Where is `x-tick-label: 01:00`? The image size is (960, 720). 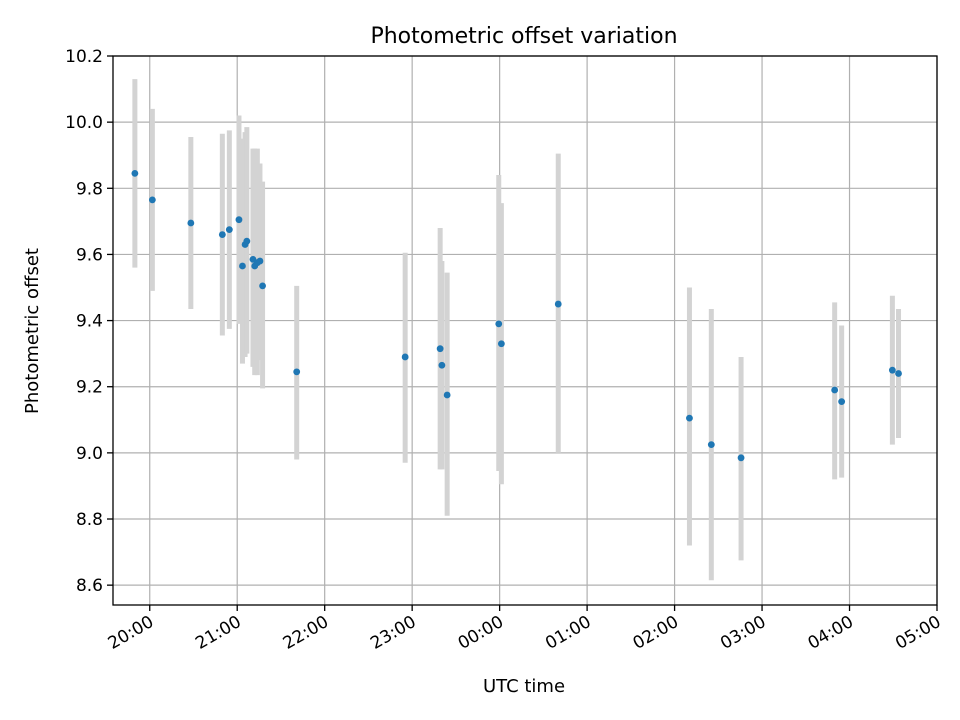
x-tick-label: 01:00 is located at coordinates (568, 633).